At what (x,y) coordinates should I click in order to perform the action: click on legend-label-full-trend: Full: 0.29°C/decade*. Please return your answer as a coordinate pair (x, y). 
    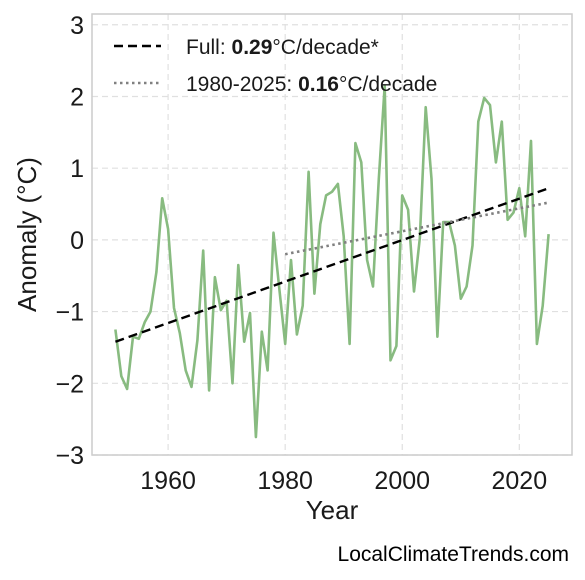
    Looking at the image, I should click on (282, 47).